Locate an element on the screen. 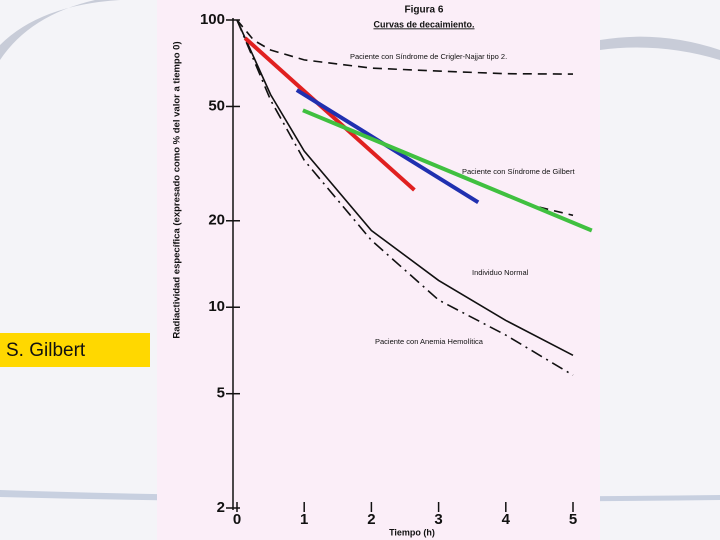 Image resolution: width=720 pixels, height=540 pixels. y-tick-label: 50 is located at coordinates (216, 105).